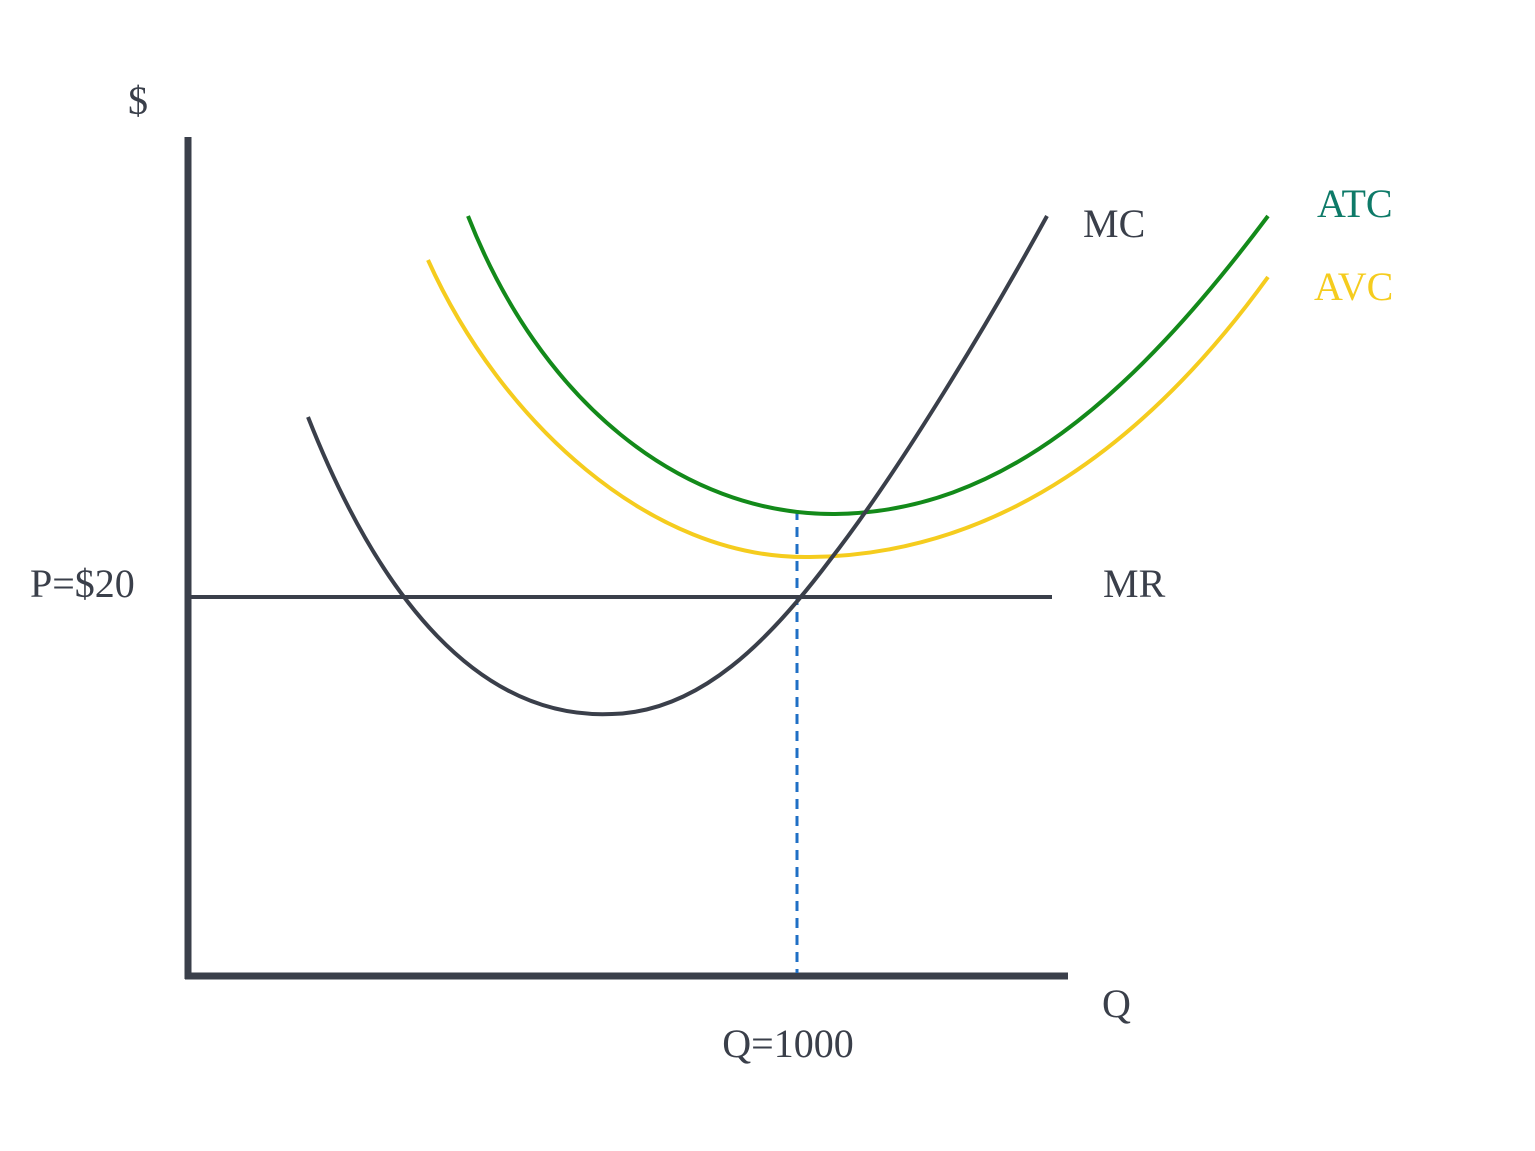  What do you see at coordinates (787, 1043) in the screenshot?
I see `quantity-label: Q=1000` at bounding box center [787, 1043].